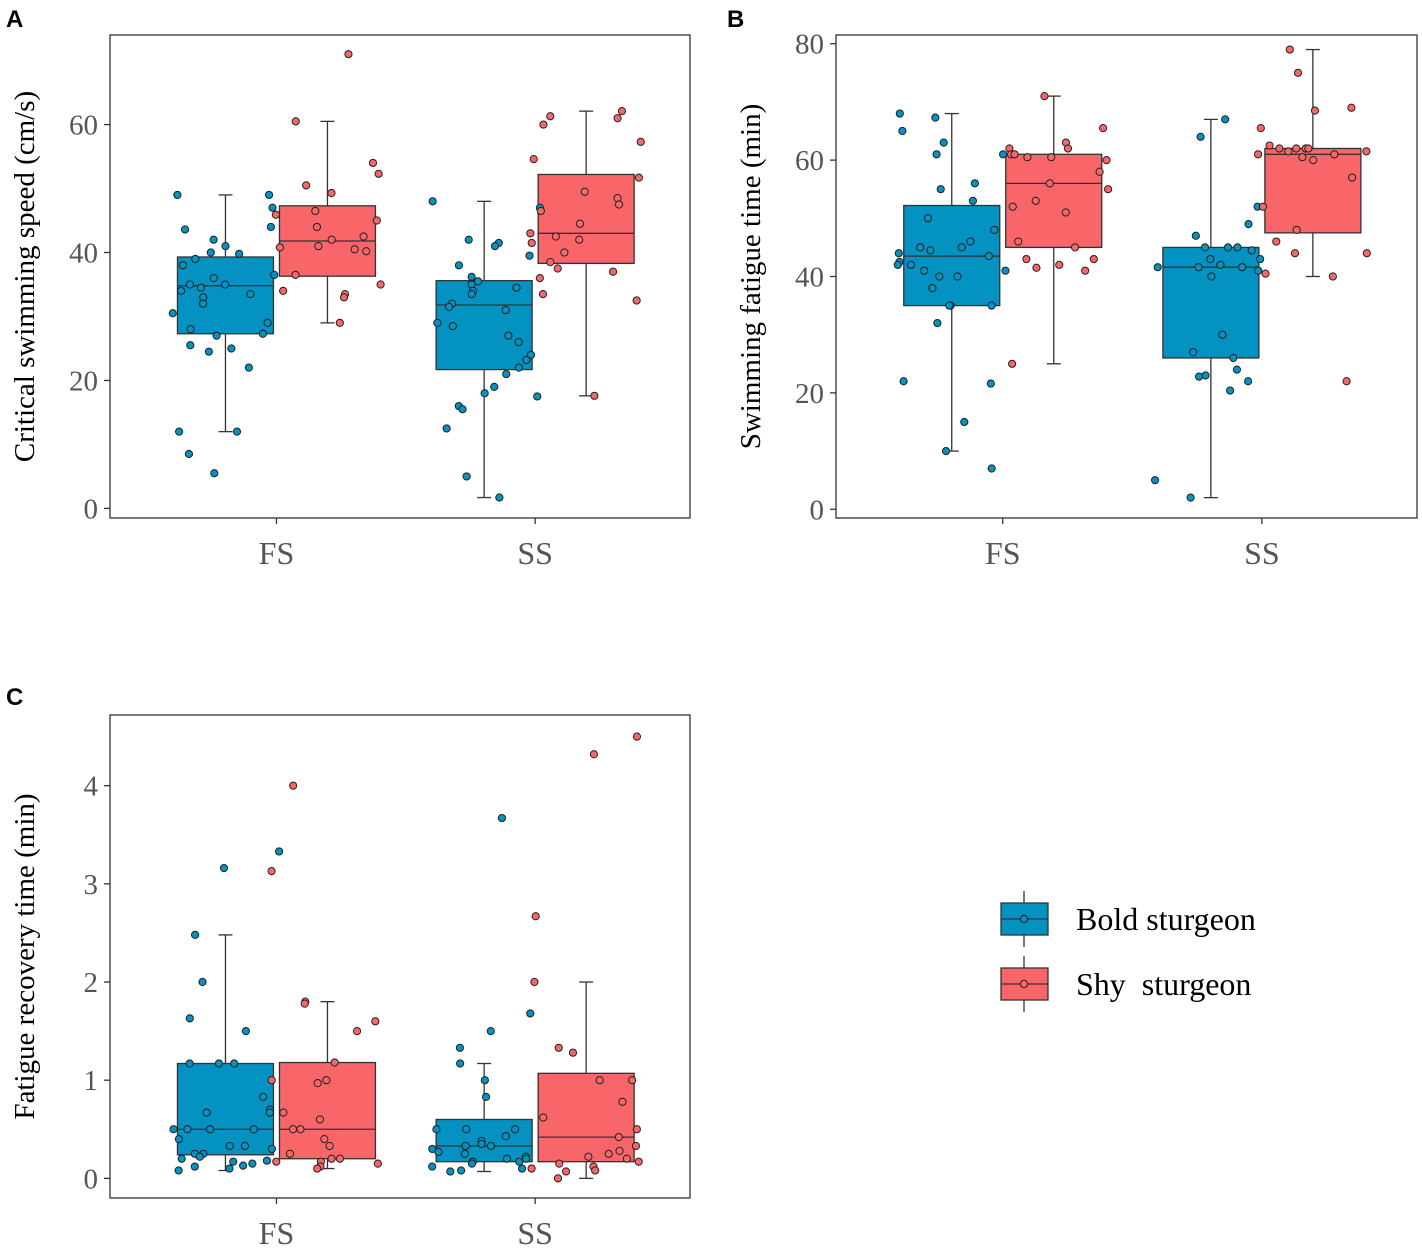 This screenshot has height=1250, width=1422. What do you see at coordinates (83, 381) in the screenshot?
I see `y-tick-label: 20` at bounding box center [83, 381].